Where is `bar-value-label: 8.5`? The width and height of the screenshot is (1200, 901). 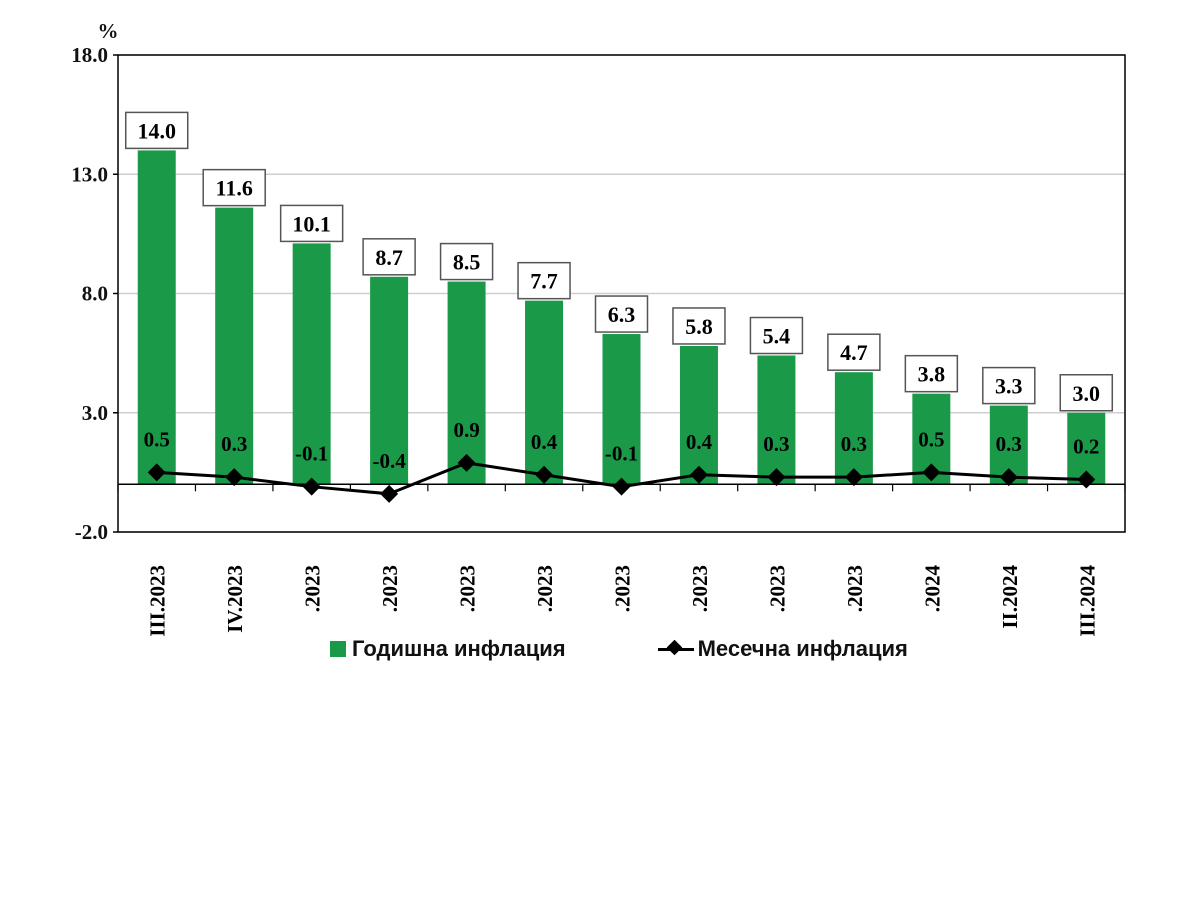
bar-value-label: 8.5 is located at coordinates (467, 262).